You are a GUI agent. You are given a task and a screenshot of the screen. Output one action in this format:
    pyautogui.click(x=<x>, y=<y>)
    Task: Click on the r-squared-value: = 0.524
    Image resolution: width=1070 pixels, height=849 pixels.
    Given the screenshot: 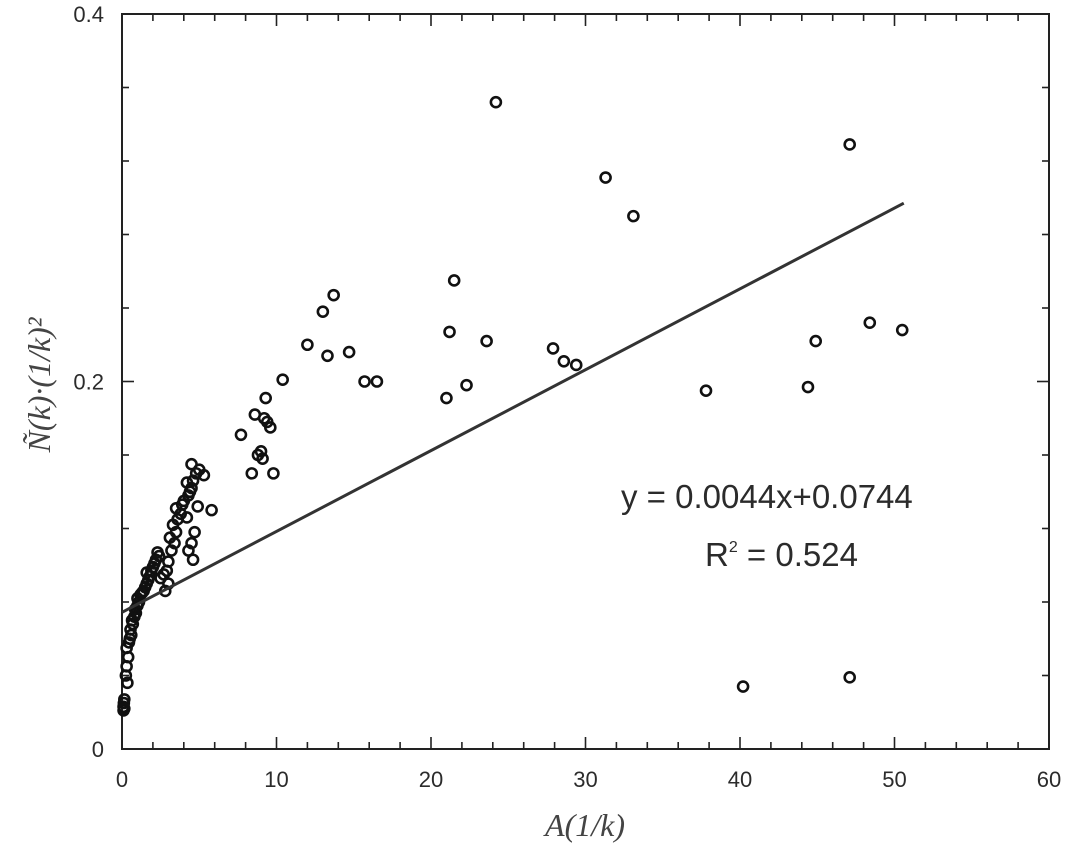 What is the action you would take?
    pyautogui.click(x=798, y=554)
    